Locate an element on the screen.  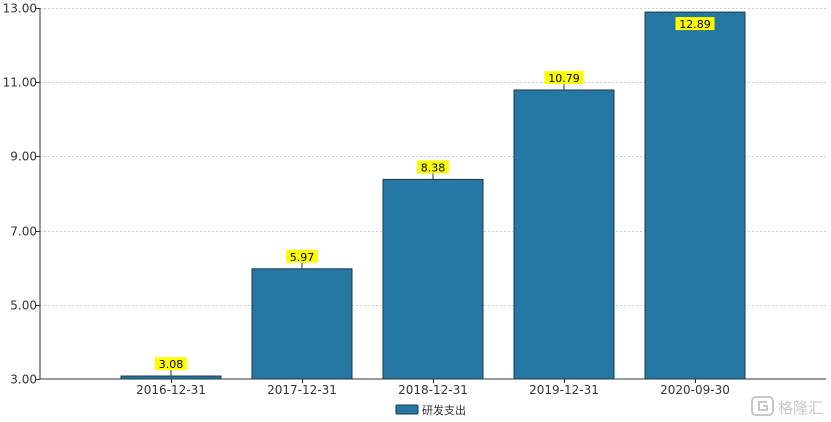
y-tick-label: 13.00 is located at coordinates (20, 9).